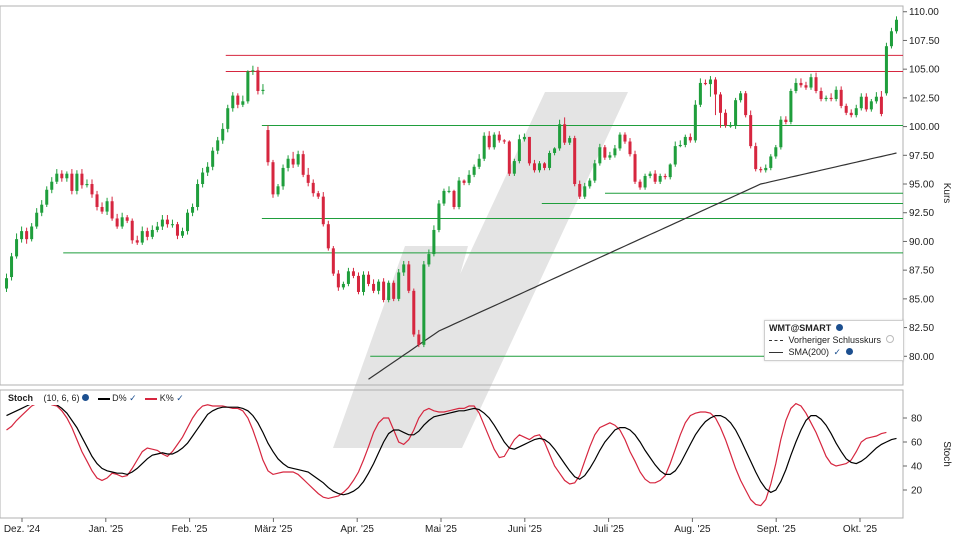 The image size is (960, 545). What do you see at coordinates (917, 419) in the screenshot?
I see `stoch-y-tick-label: 80` at bounding box center [917, 419].